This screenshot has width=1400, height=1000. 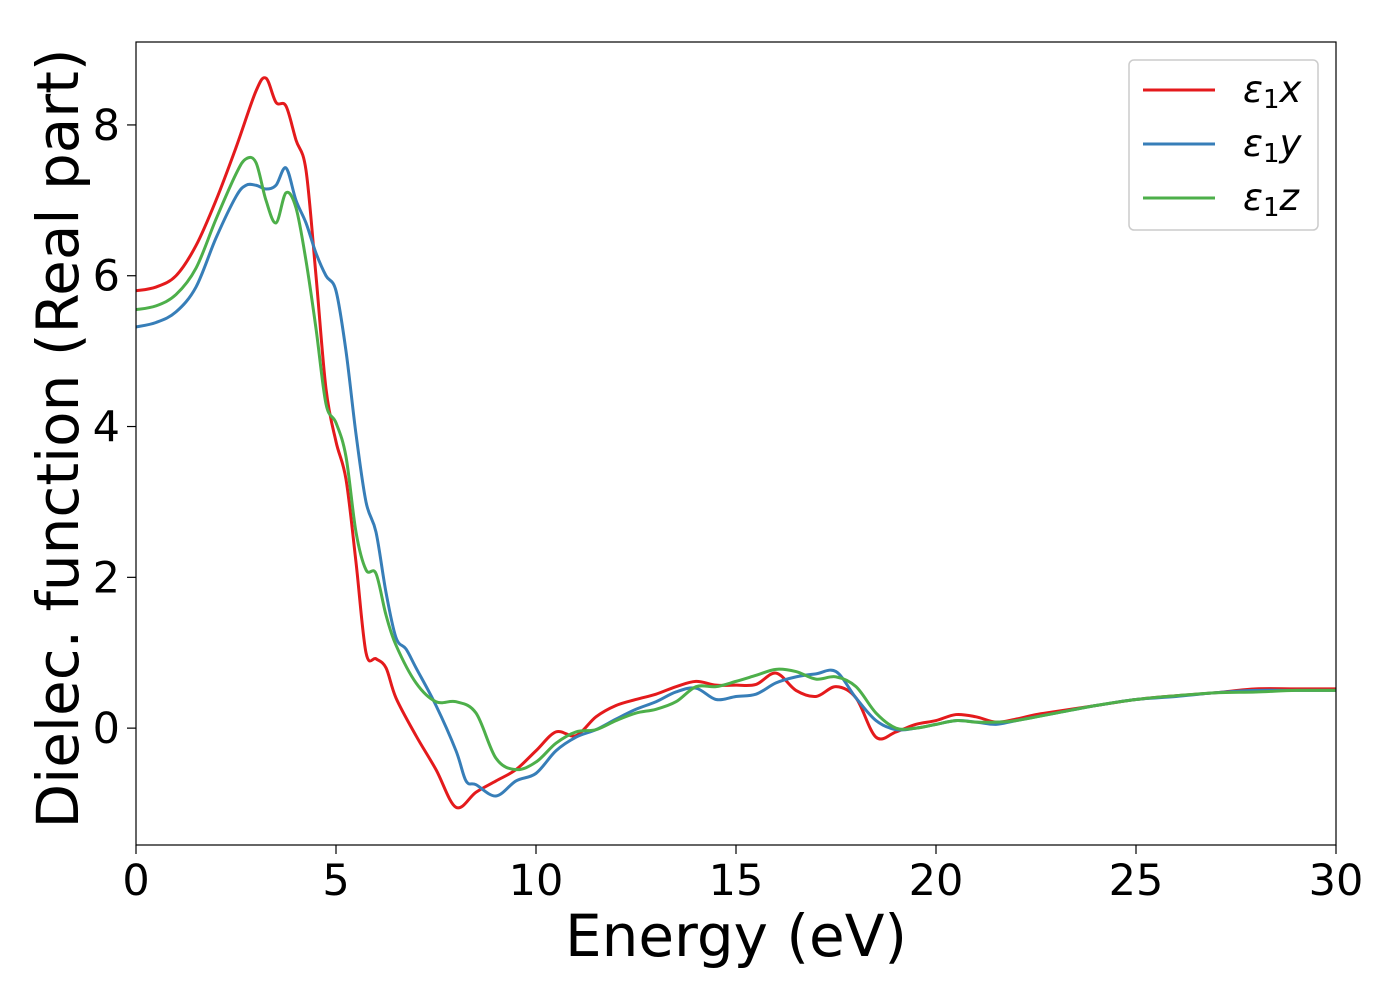 I want to click on y-axis-title: Dielec. function (Real part), so click(x=58, y=438).